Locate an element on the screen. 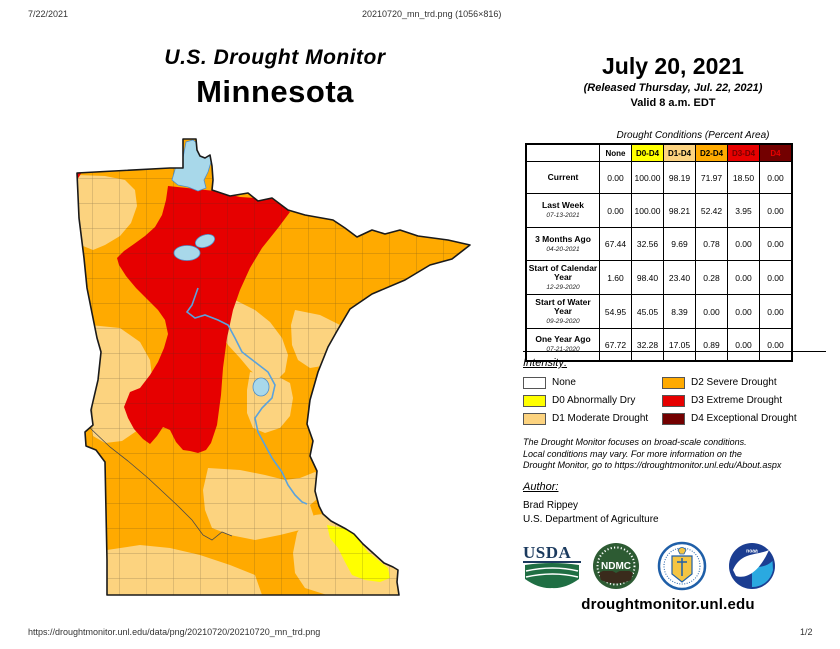 The image size is (840, 649). section-divider is located at coordinates (674, 351).